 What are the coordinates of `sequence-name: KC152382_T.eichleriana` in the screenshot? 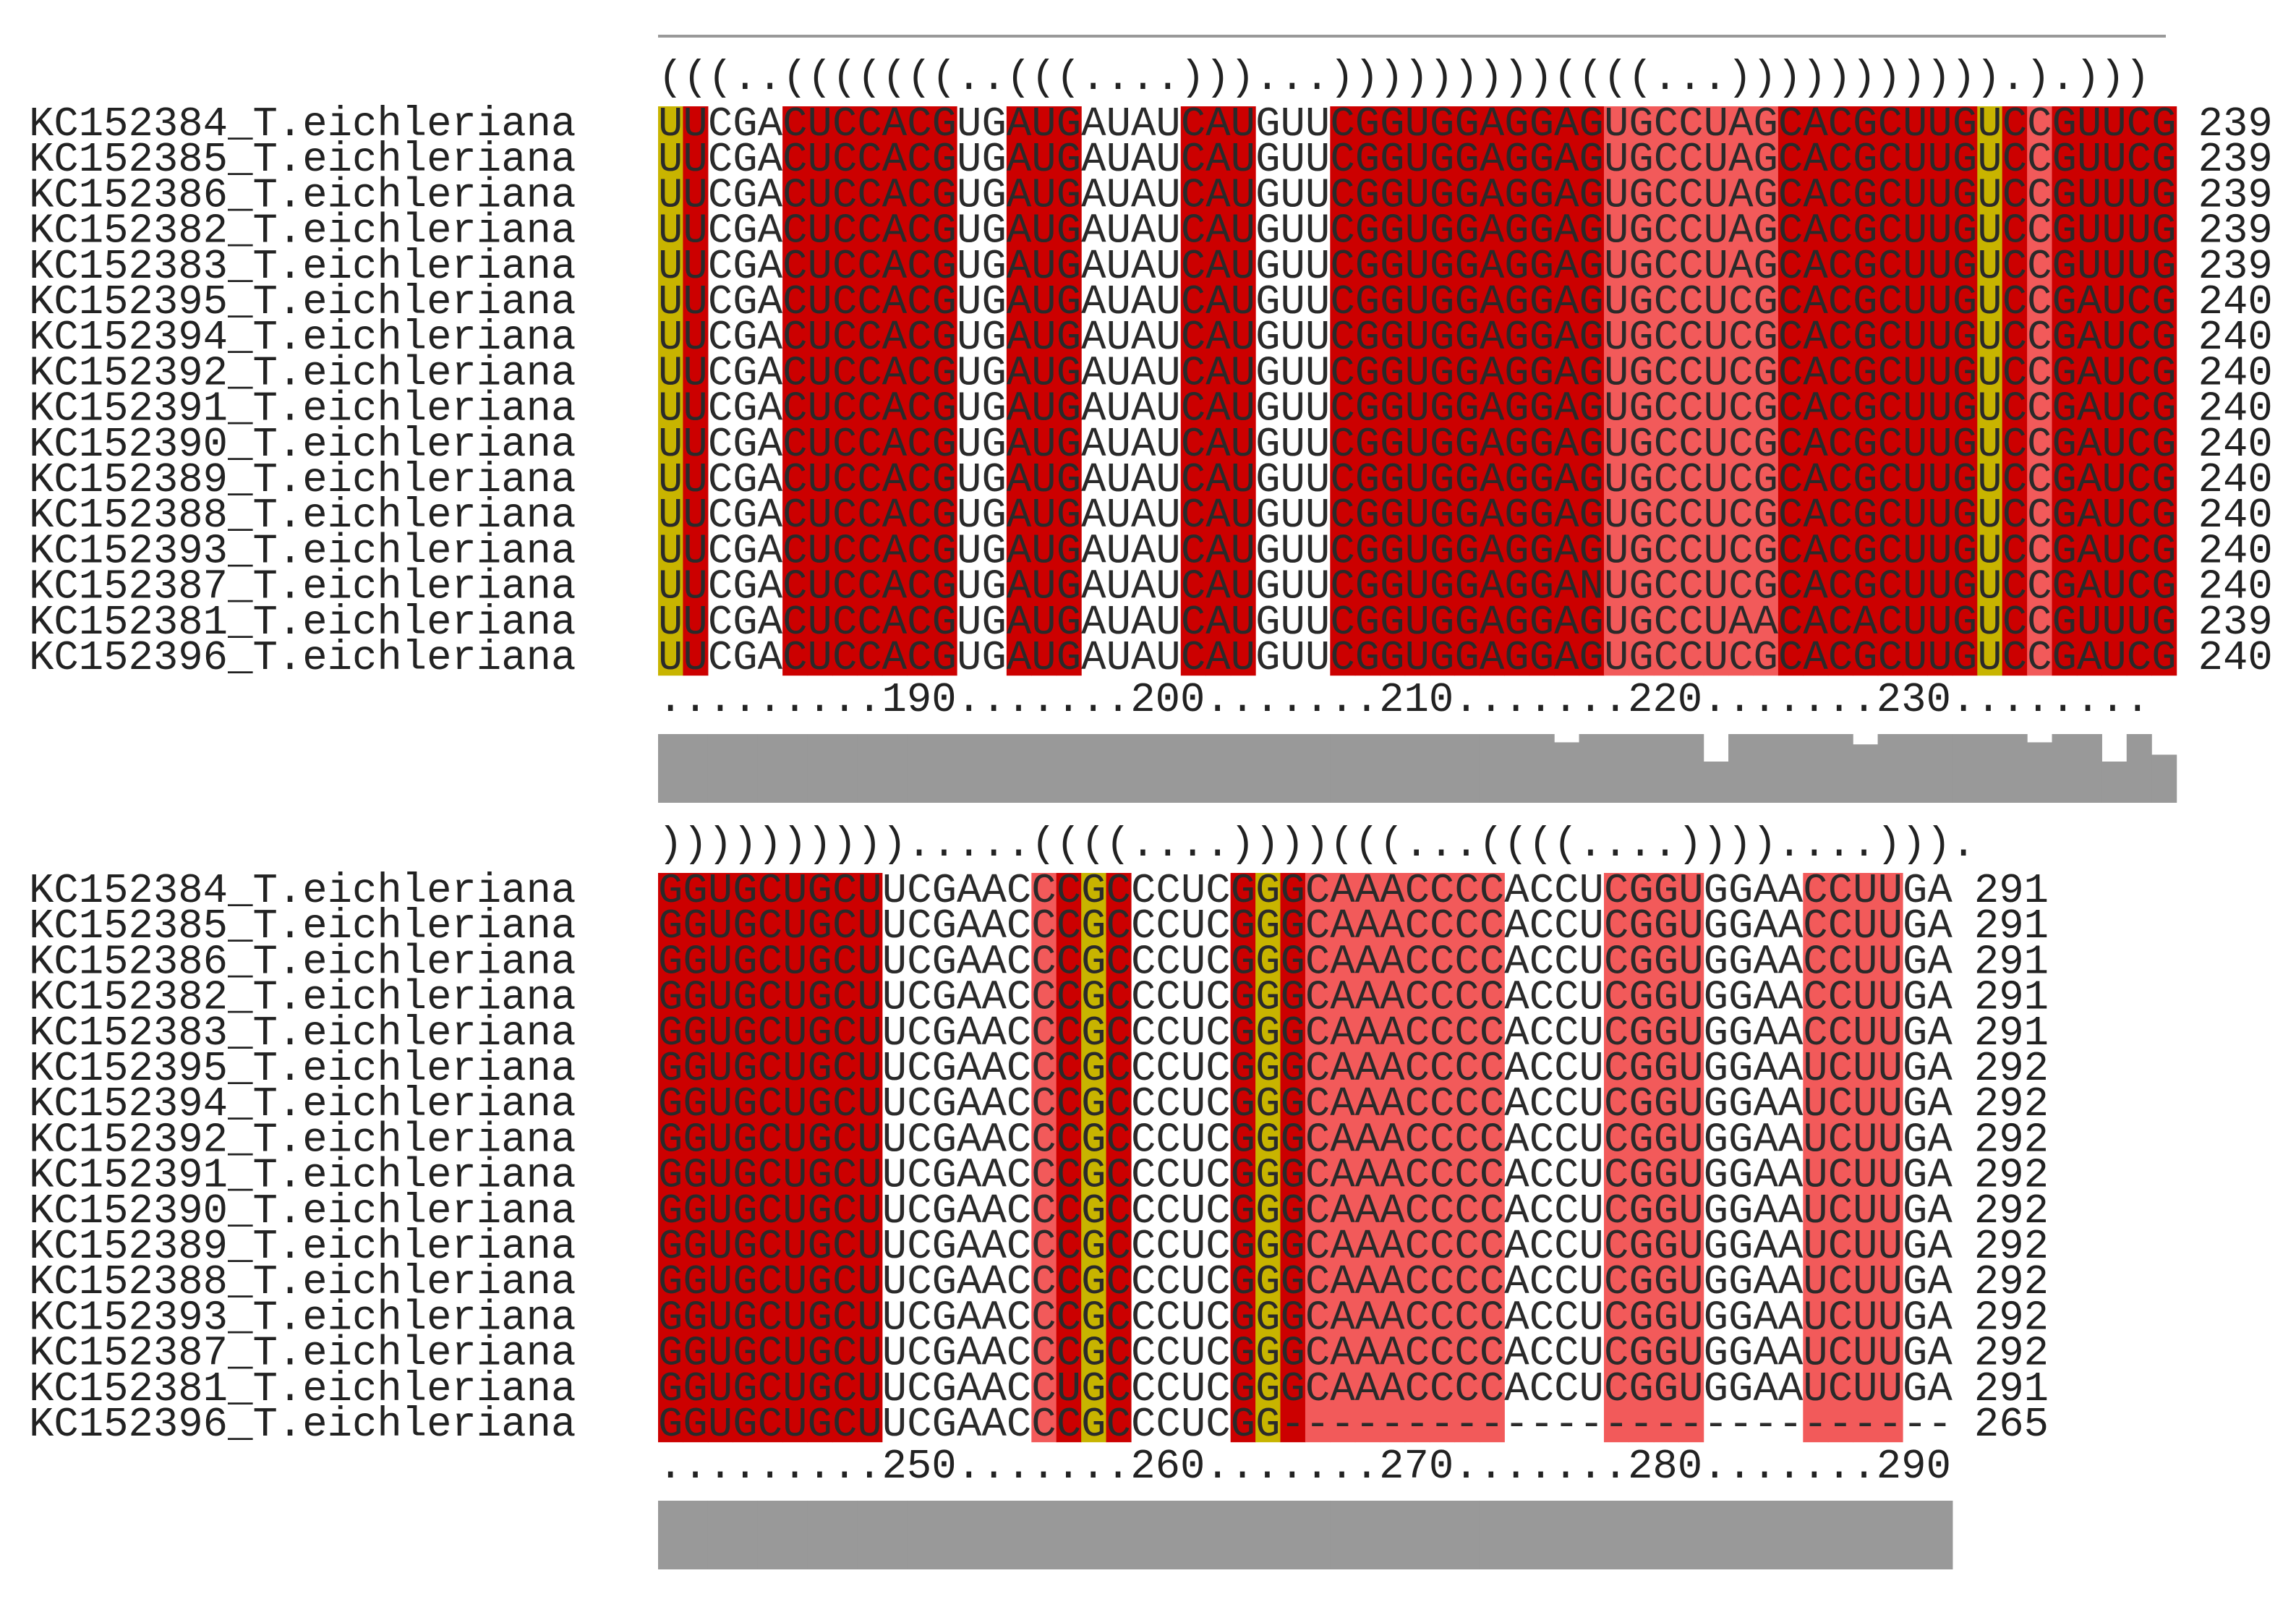 It's located at (302, 998).